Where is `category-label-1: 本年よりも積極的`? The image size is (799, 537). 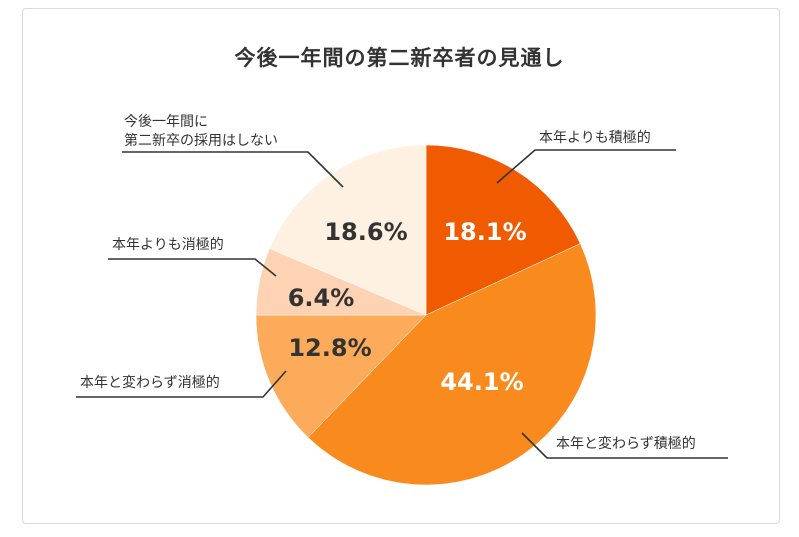 category-label-1: 本年よりも積極的 is located at coordinates (595, 138).